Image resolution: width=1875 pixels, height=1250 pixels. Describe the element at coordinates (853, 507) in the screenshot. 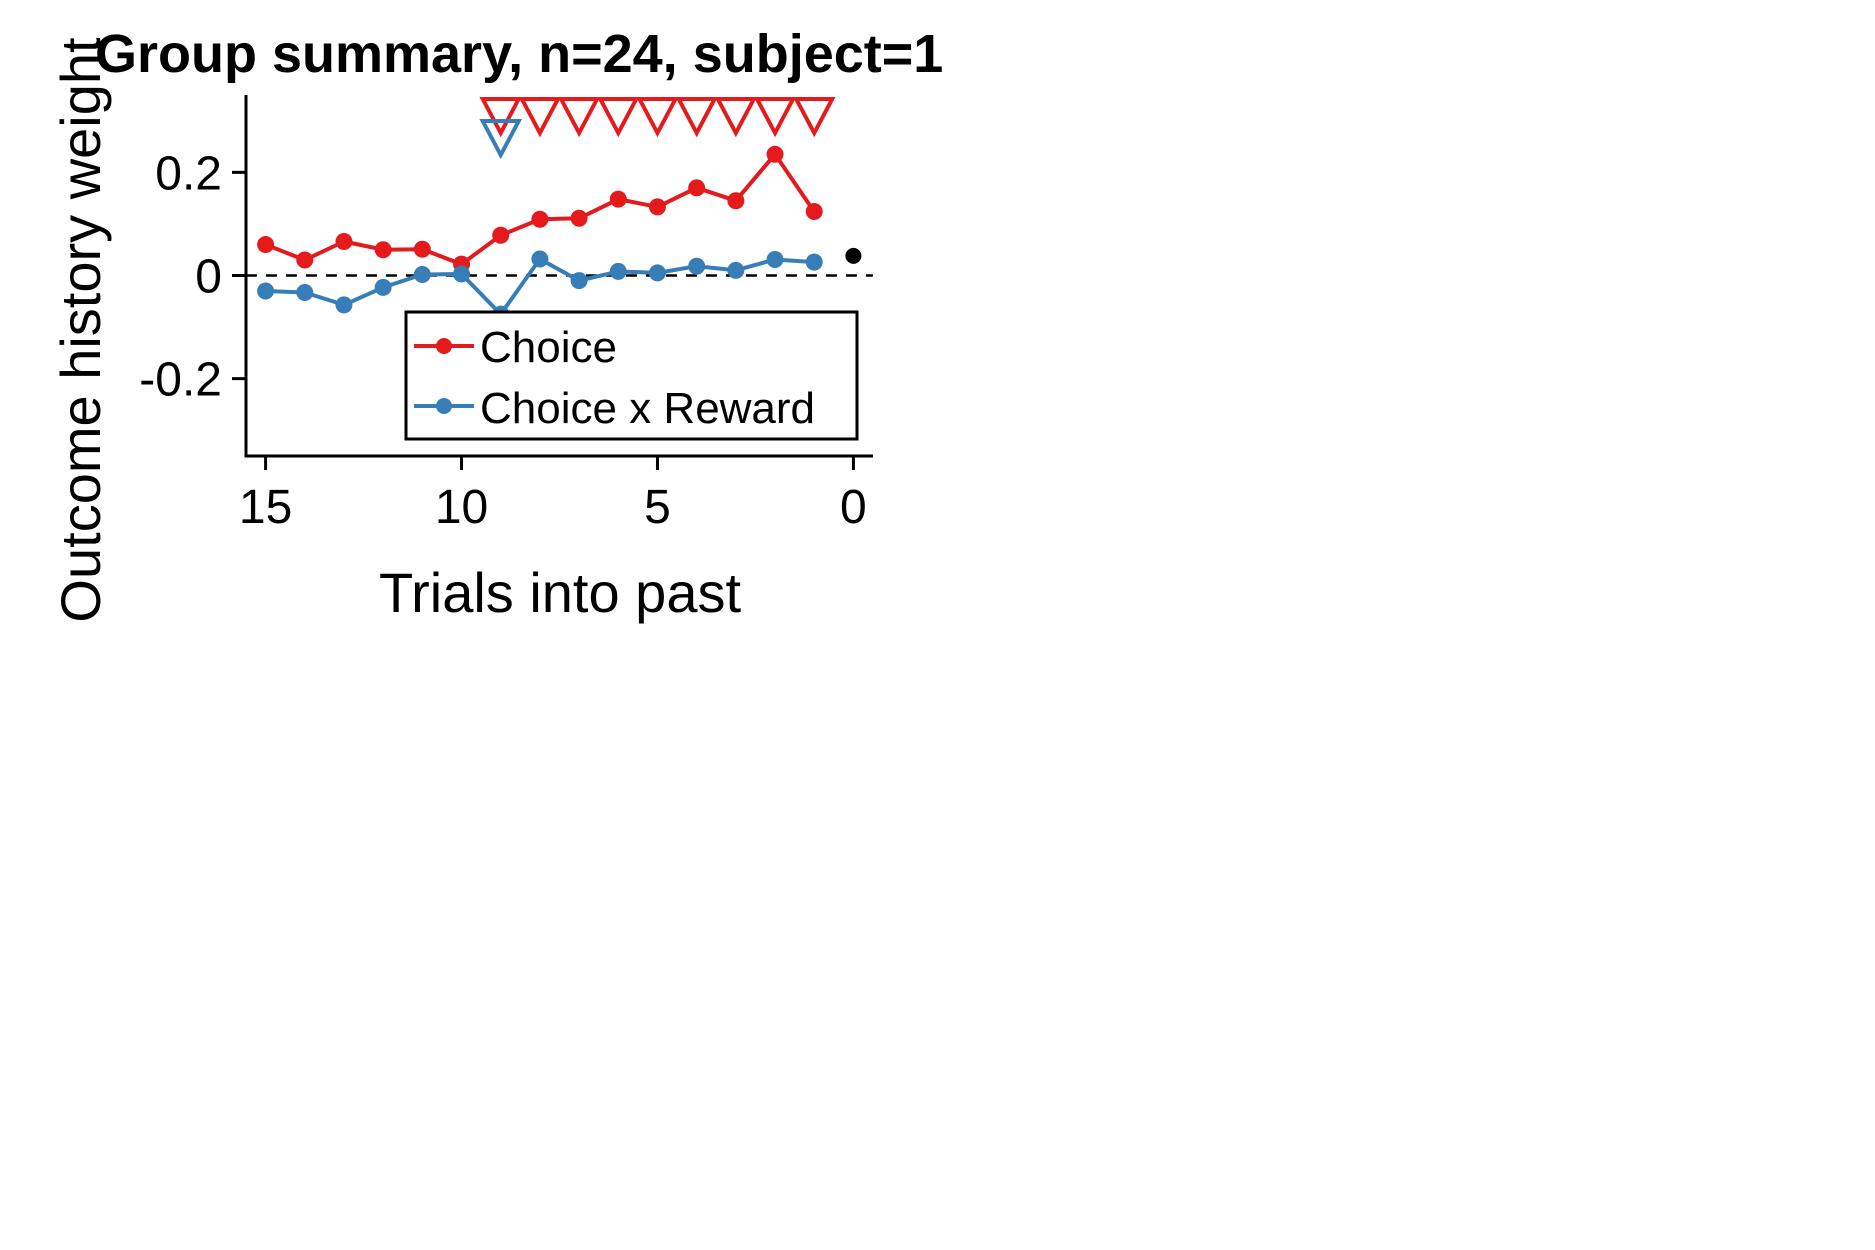

I see `x-tick-label: 0` at that location.